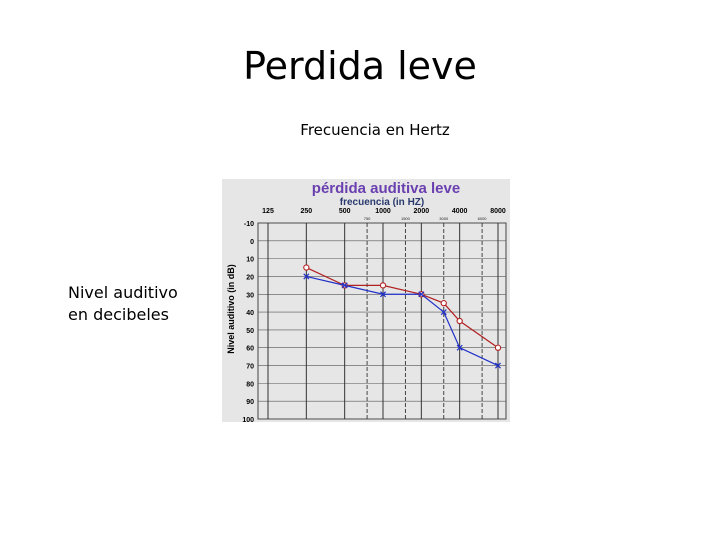 The width and height of the screenshot is (720, 540). I want to click on x-tick-label: 4000, so click(460, 211).